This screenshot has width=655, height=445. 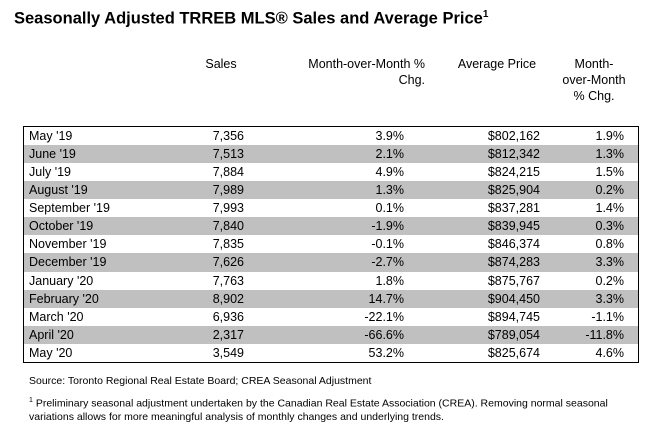 What do you see at coordinates (228, 190) in the screenshot?
I see `sales-cell: 7,989` at bounding box center [228, 190].